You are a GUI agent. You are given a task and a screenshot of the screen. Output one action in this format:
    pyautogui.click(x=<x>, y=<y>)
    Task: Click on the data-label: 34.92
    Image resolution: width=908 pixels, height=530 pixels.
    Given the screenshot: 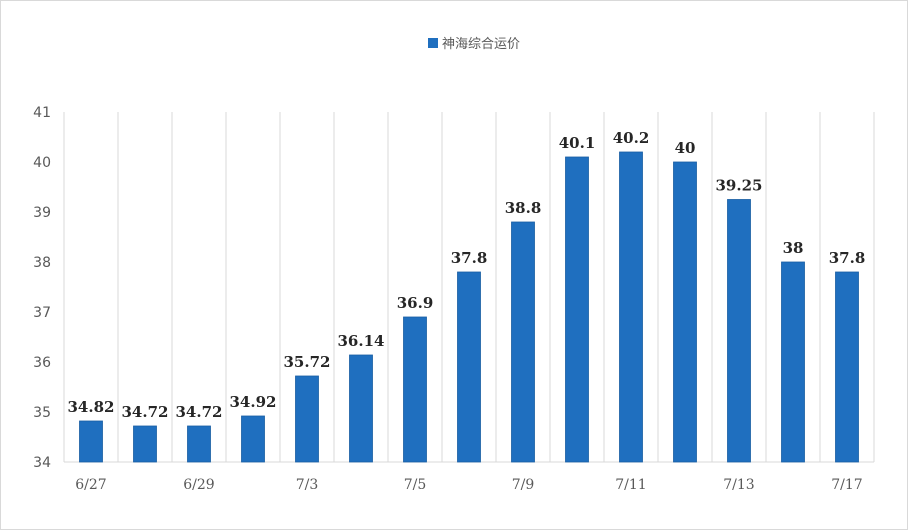 What is the action you would take?
    pyautogui.click(x=253, y=402)
    